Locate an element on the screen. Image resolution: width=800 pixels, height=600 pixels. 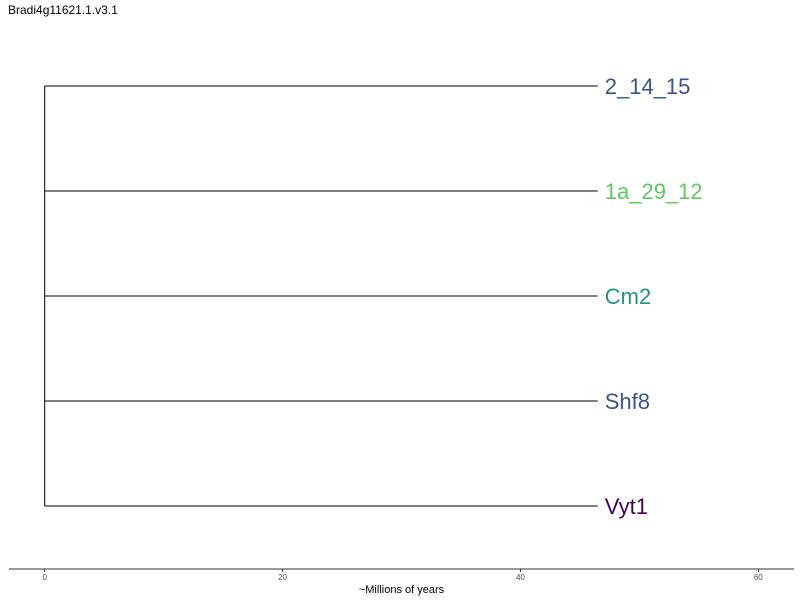
x-axis-title: ~Millions of years is located at coordinates (402, 590).